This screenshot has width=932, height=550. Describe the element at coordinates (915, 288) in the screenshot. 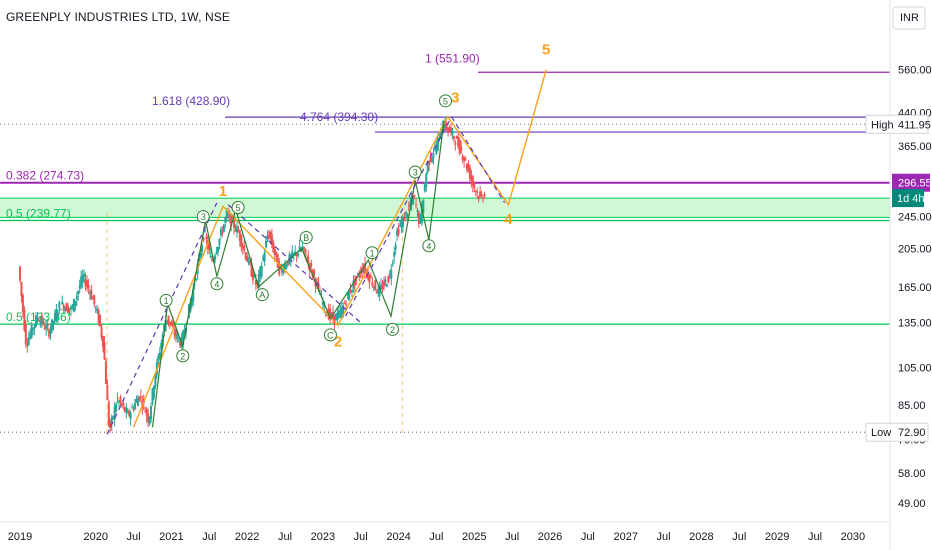

I see `y-tick-label: 165.00` at that location.